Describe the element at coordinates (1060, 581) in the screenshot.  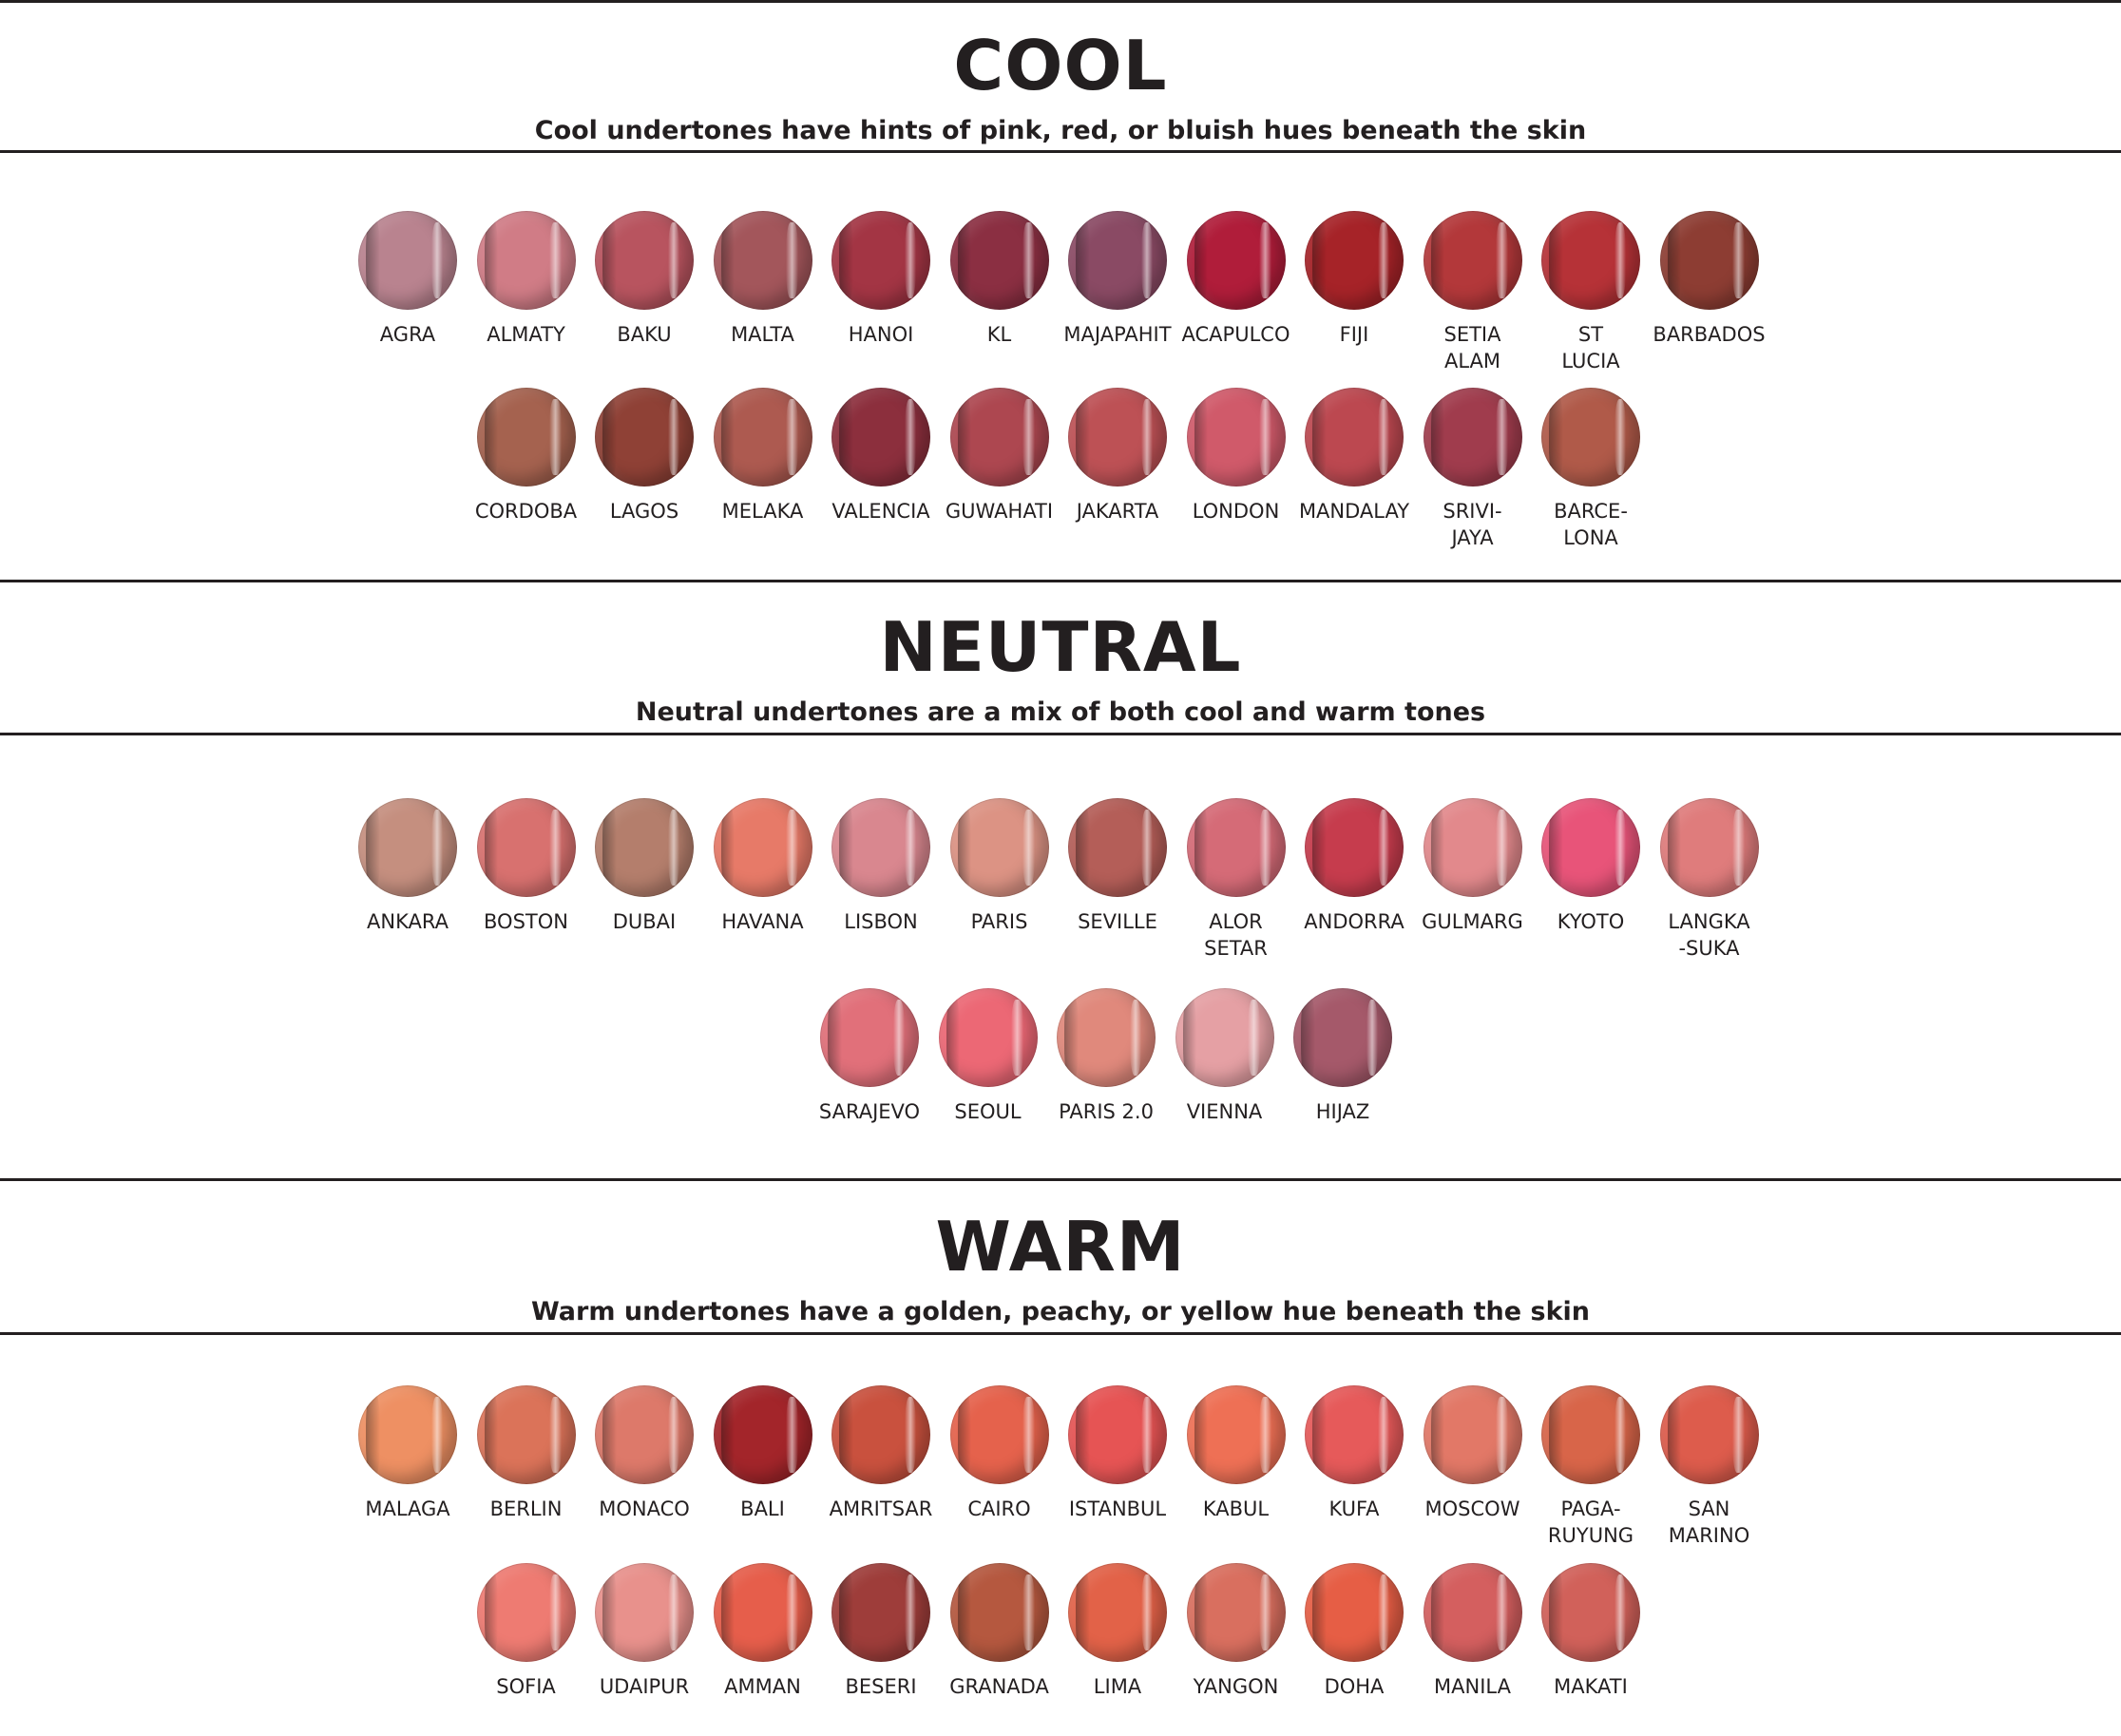
I see `divider-neutral-top` at that location.